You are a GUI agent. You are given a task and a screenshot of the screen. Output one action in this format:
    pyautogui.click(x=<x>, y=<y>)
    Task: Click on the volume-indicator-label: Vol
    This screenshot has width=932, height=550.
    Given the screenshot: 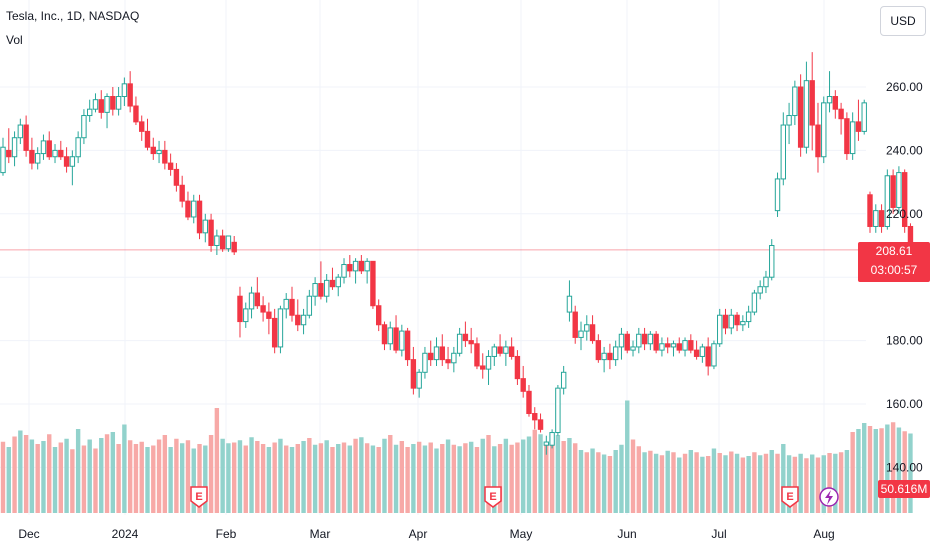 What is the action you would take?
    pyautogui.click(x=14, y=40)
    